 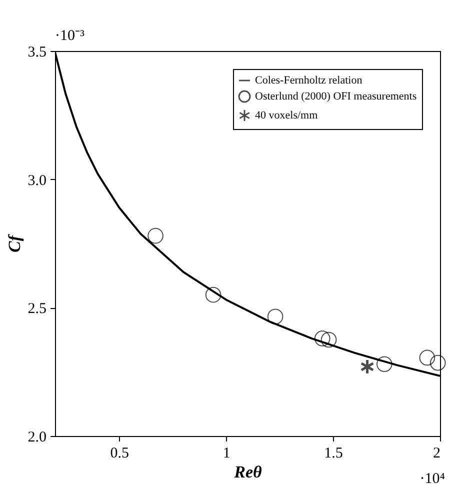 I want to click on text: ·10⁻³, so click(x=70, y=36).